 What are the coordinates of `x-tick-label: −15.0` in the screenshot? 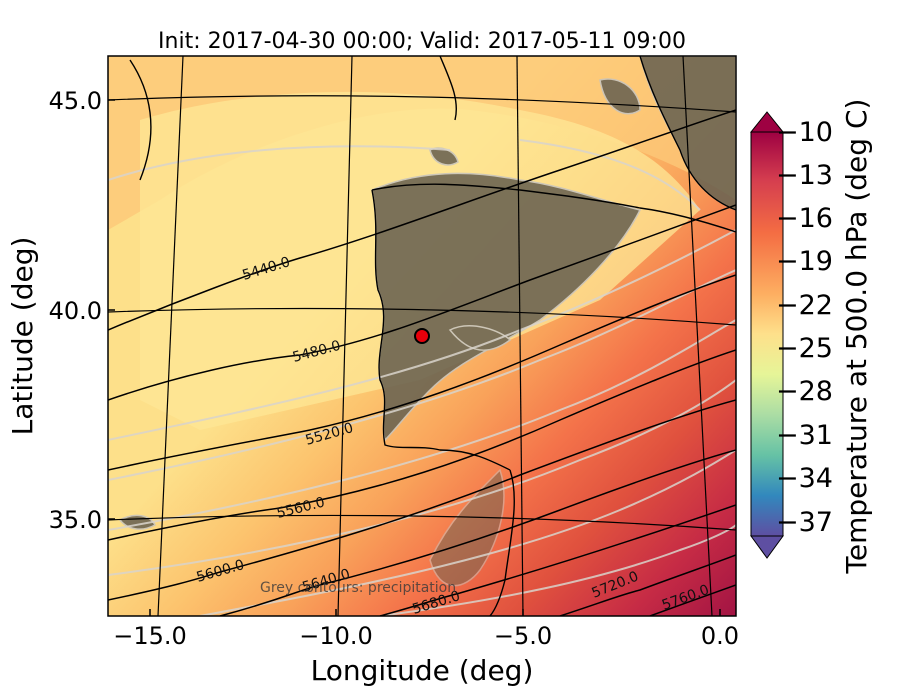 It's located at (150, 636).